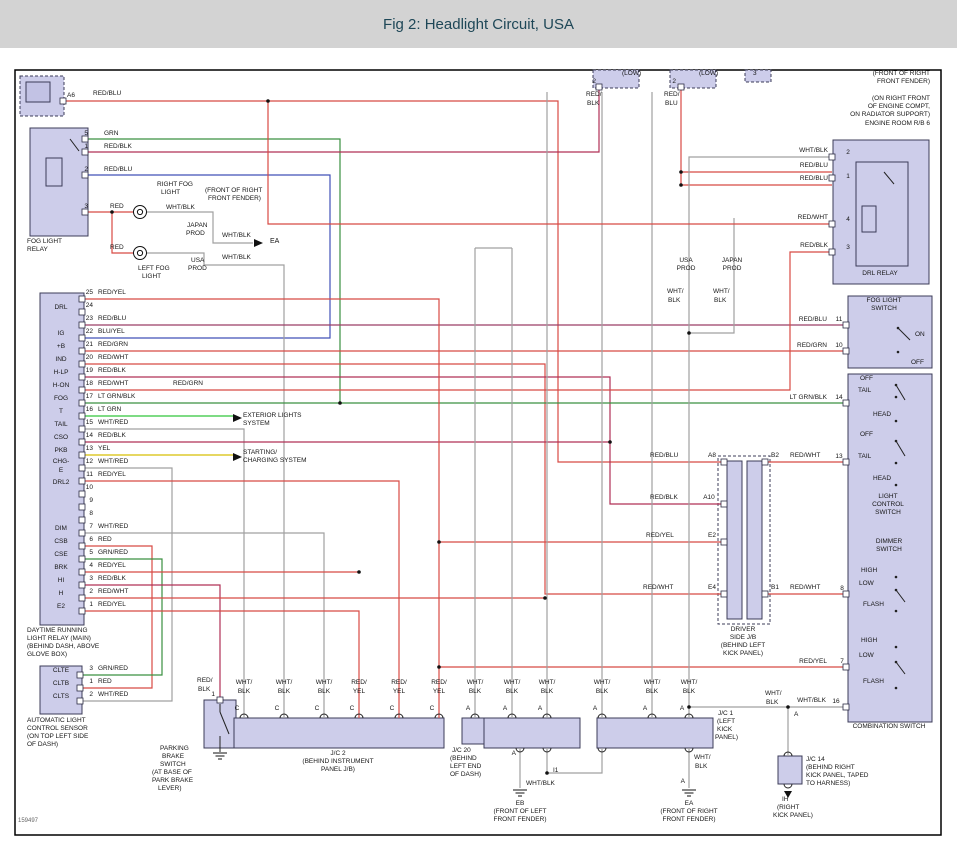 The height and width of the screenshot is (849, 957). I want to click on jc1-box, so click(655, 733).